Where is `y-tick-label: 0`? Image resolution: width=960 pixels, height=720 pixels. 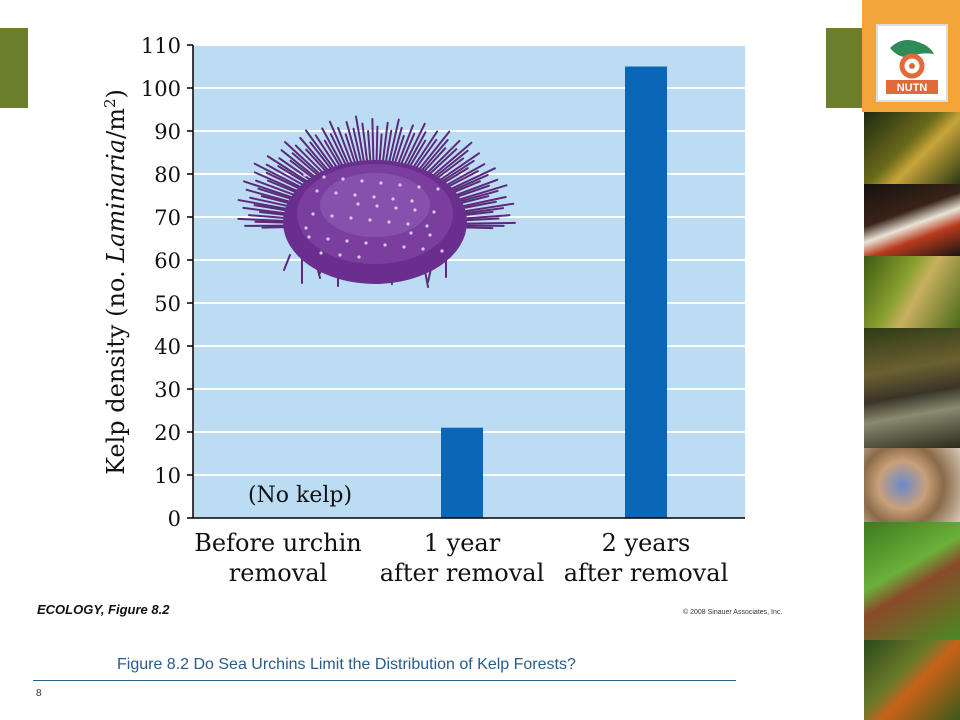 y-tick-label: 0 is located at coordinates (174, 519).